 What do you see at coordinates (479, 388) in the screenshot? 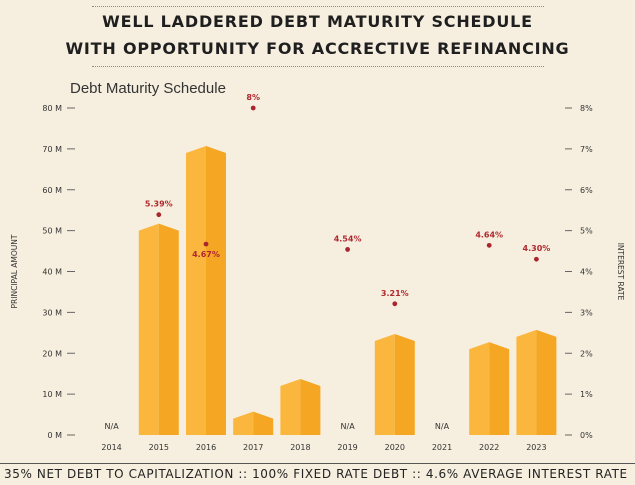
I see `bar-2022-left-face` at bounding box center [479, 388].